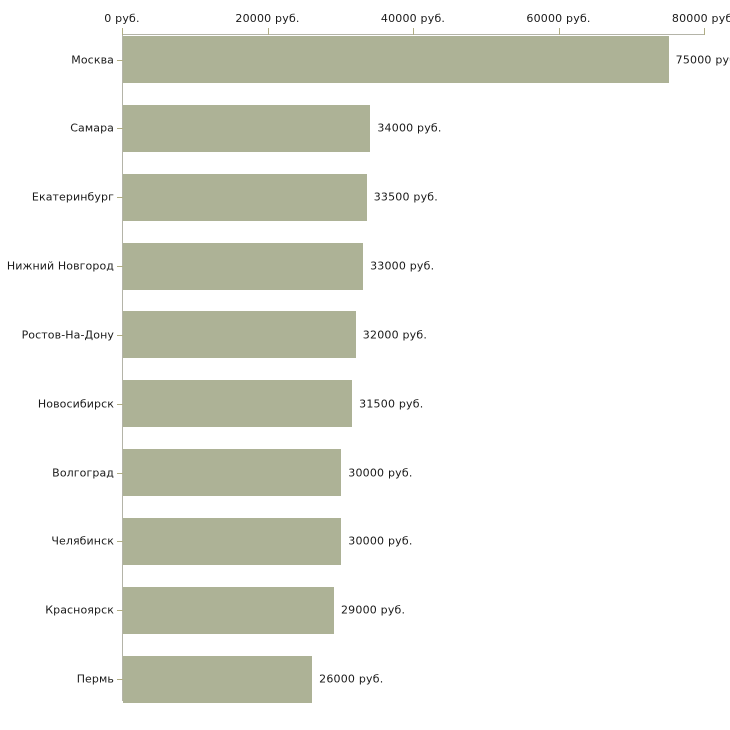  What do you see at coordinates (558, 18) in the screenshot?
I see `x-axis-tick-label: 60000 руб.` at bounding box center [558, 18].